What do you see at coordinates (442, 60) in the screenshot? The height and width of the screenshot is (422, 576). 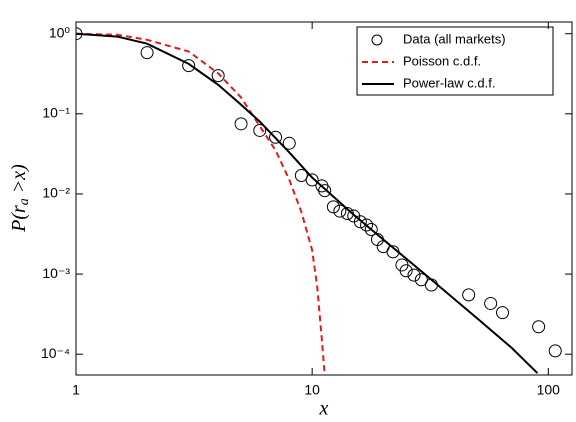 I see `legend-label: Poisson c.d.f.` at bounding box center [442, 60].